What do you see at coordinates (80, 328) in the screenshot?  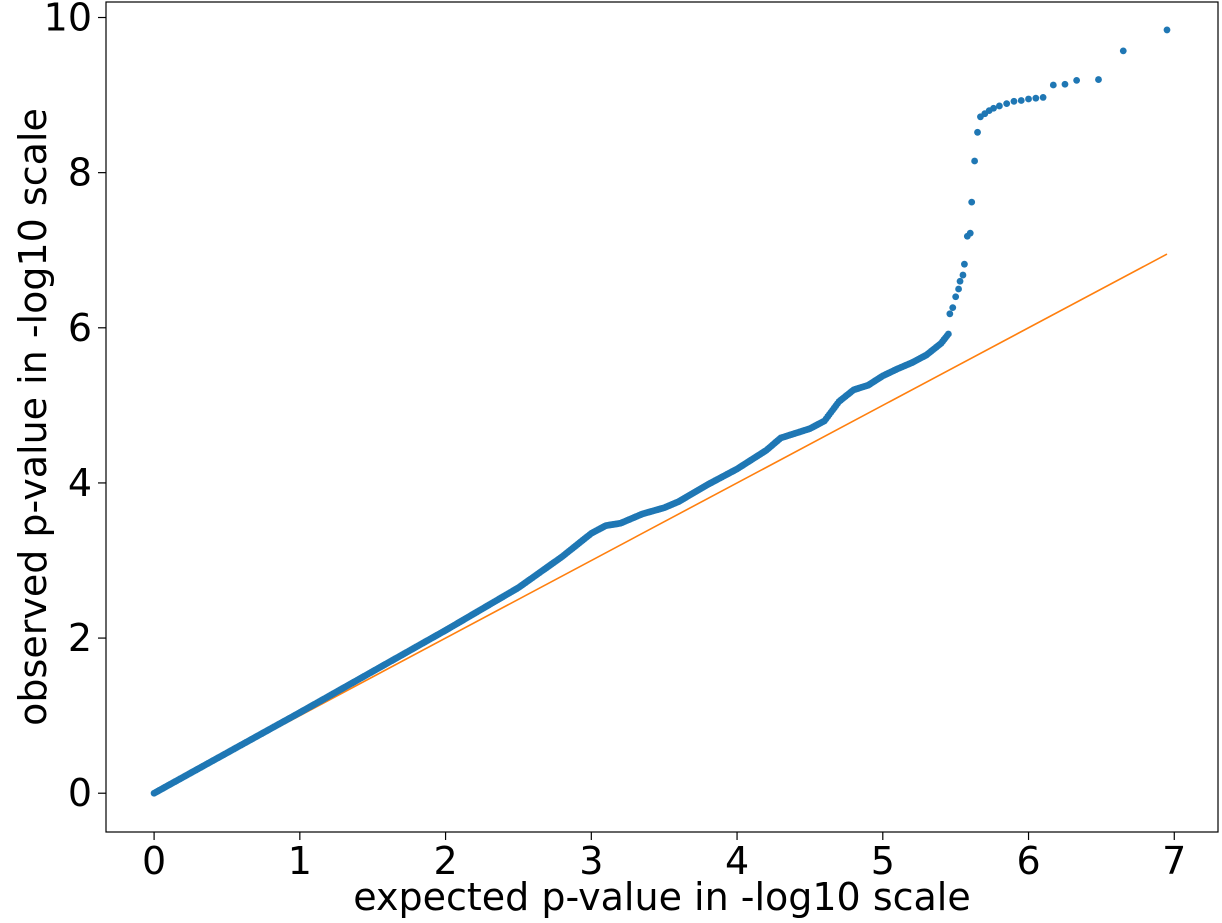 I see `y-tick-label: 6` at bounding box center [80, 328].